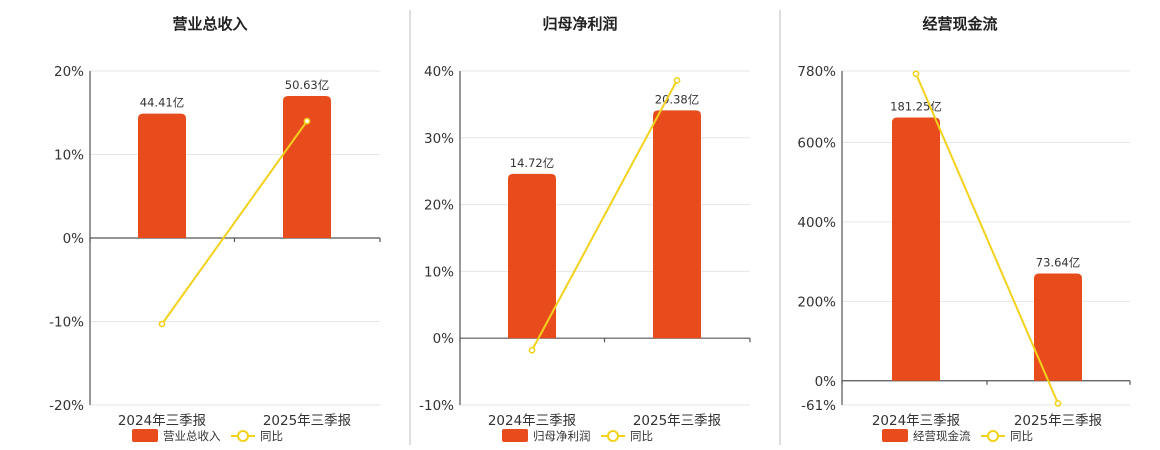  I want to click on y-tick-label: -61%, so click(818, 406).